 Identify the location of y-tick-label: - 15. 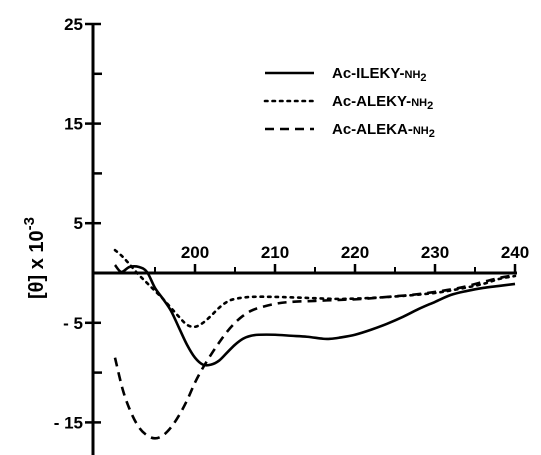
(68, 422).